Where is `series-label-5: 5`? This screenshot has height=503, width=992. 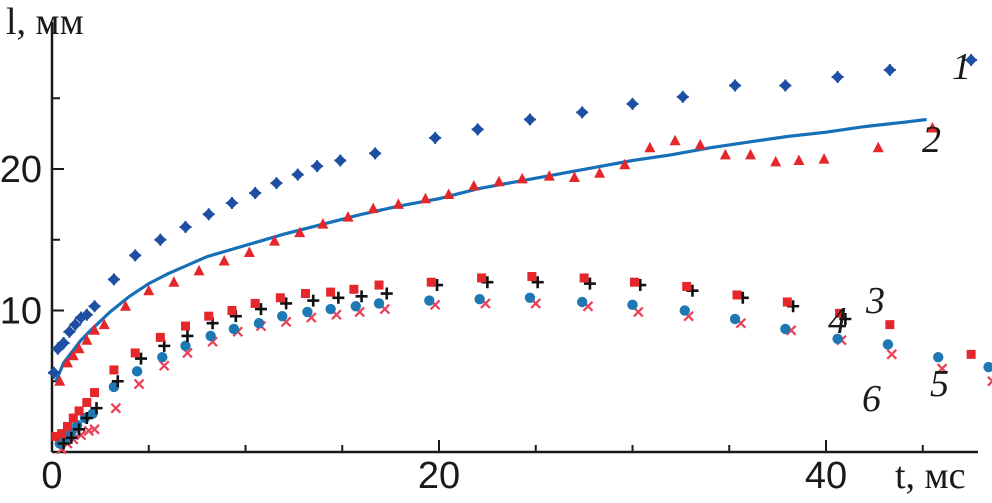 series-label-5: 5 is located at coordinates (939, 384).